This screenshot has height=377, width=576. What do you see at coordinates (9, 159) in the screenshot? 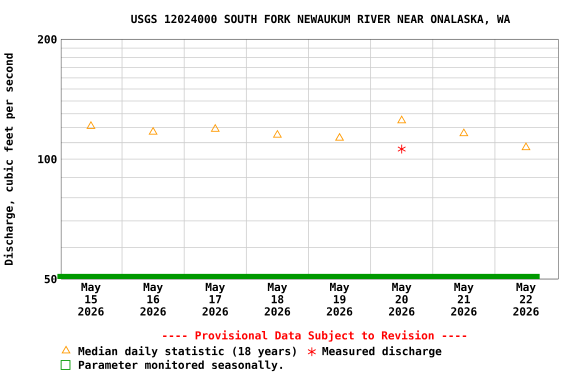
I see `y-axis-title: Discharge, cubic feet per second` at bounding box center [9, 159].